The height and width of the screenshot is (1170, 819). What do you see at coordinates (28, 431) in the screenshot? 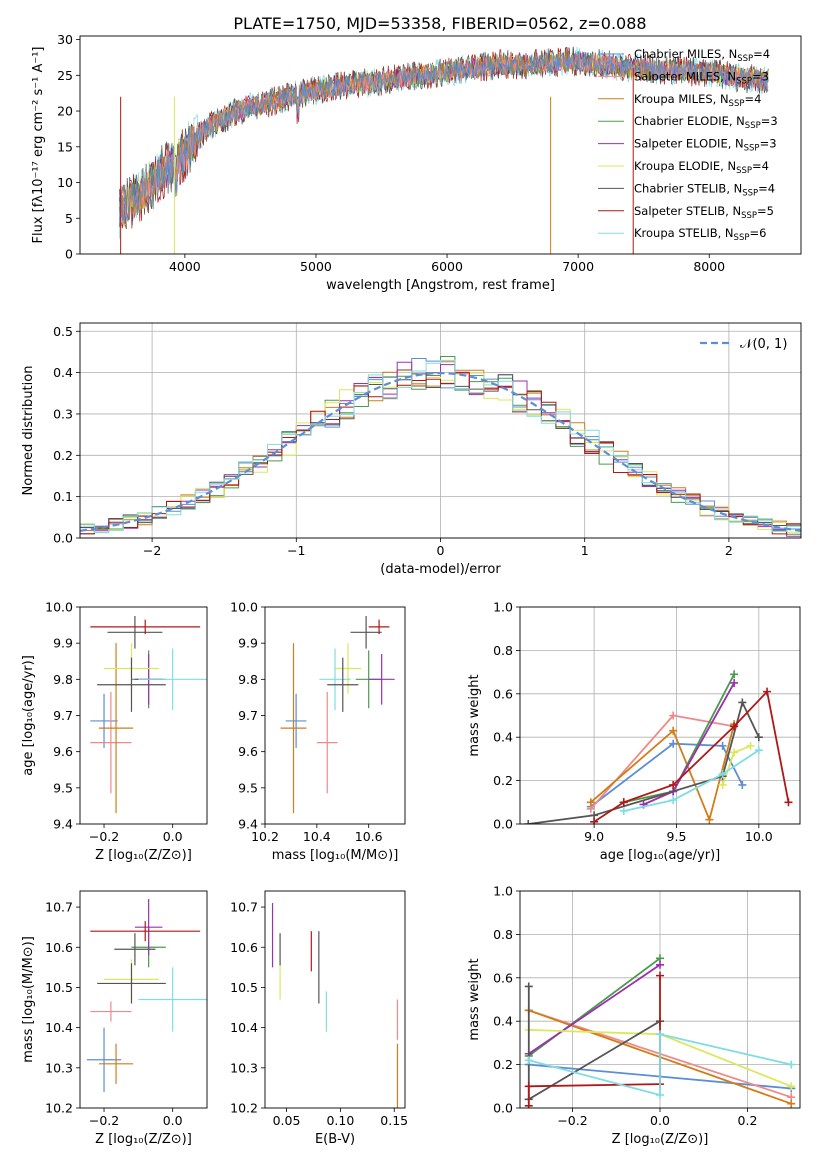
I see `residuals-ylabel: Normed distribution` at bounding box center [28, 431].